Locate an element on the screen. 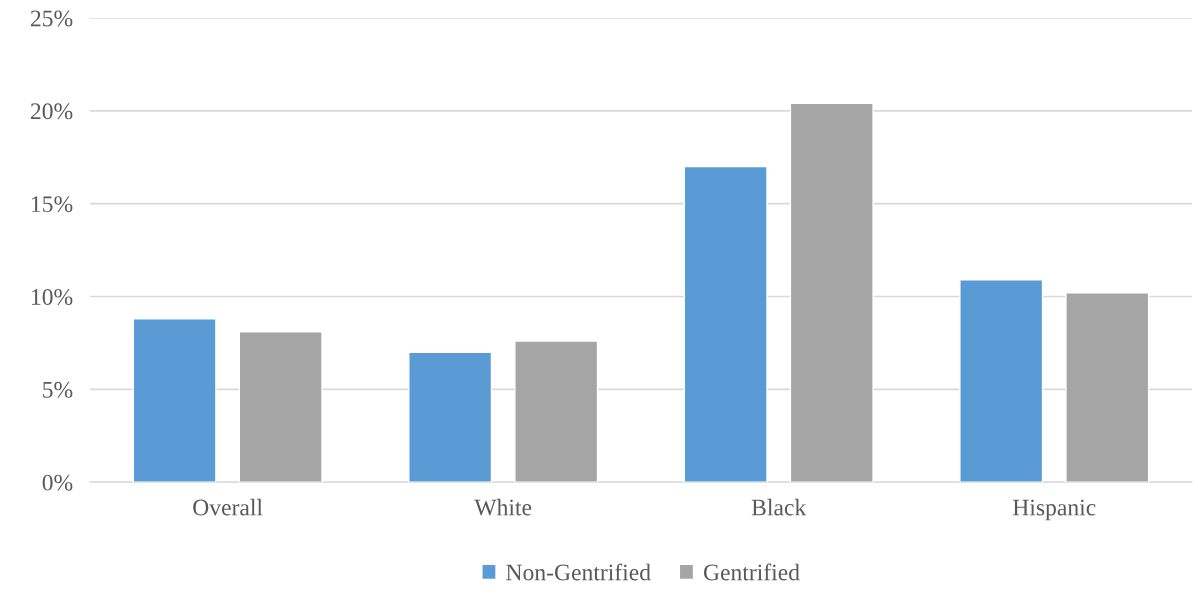  x-tick-label: White is located at coordinates (503, 507).